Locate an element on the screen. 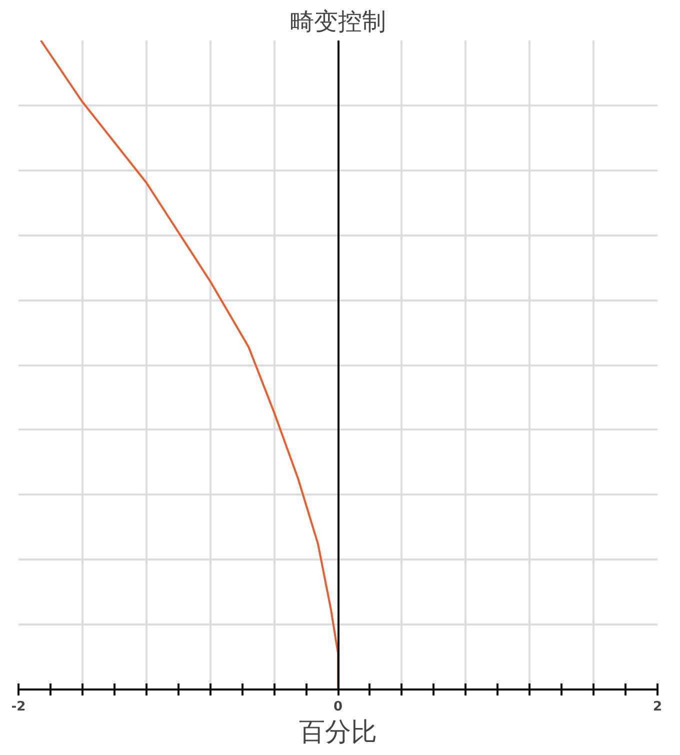 This screenshot has height=755, width=680. x-tick-label: -2 is located at coordinates (18, 707).